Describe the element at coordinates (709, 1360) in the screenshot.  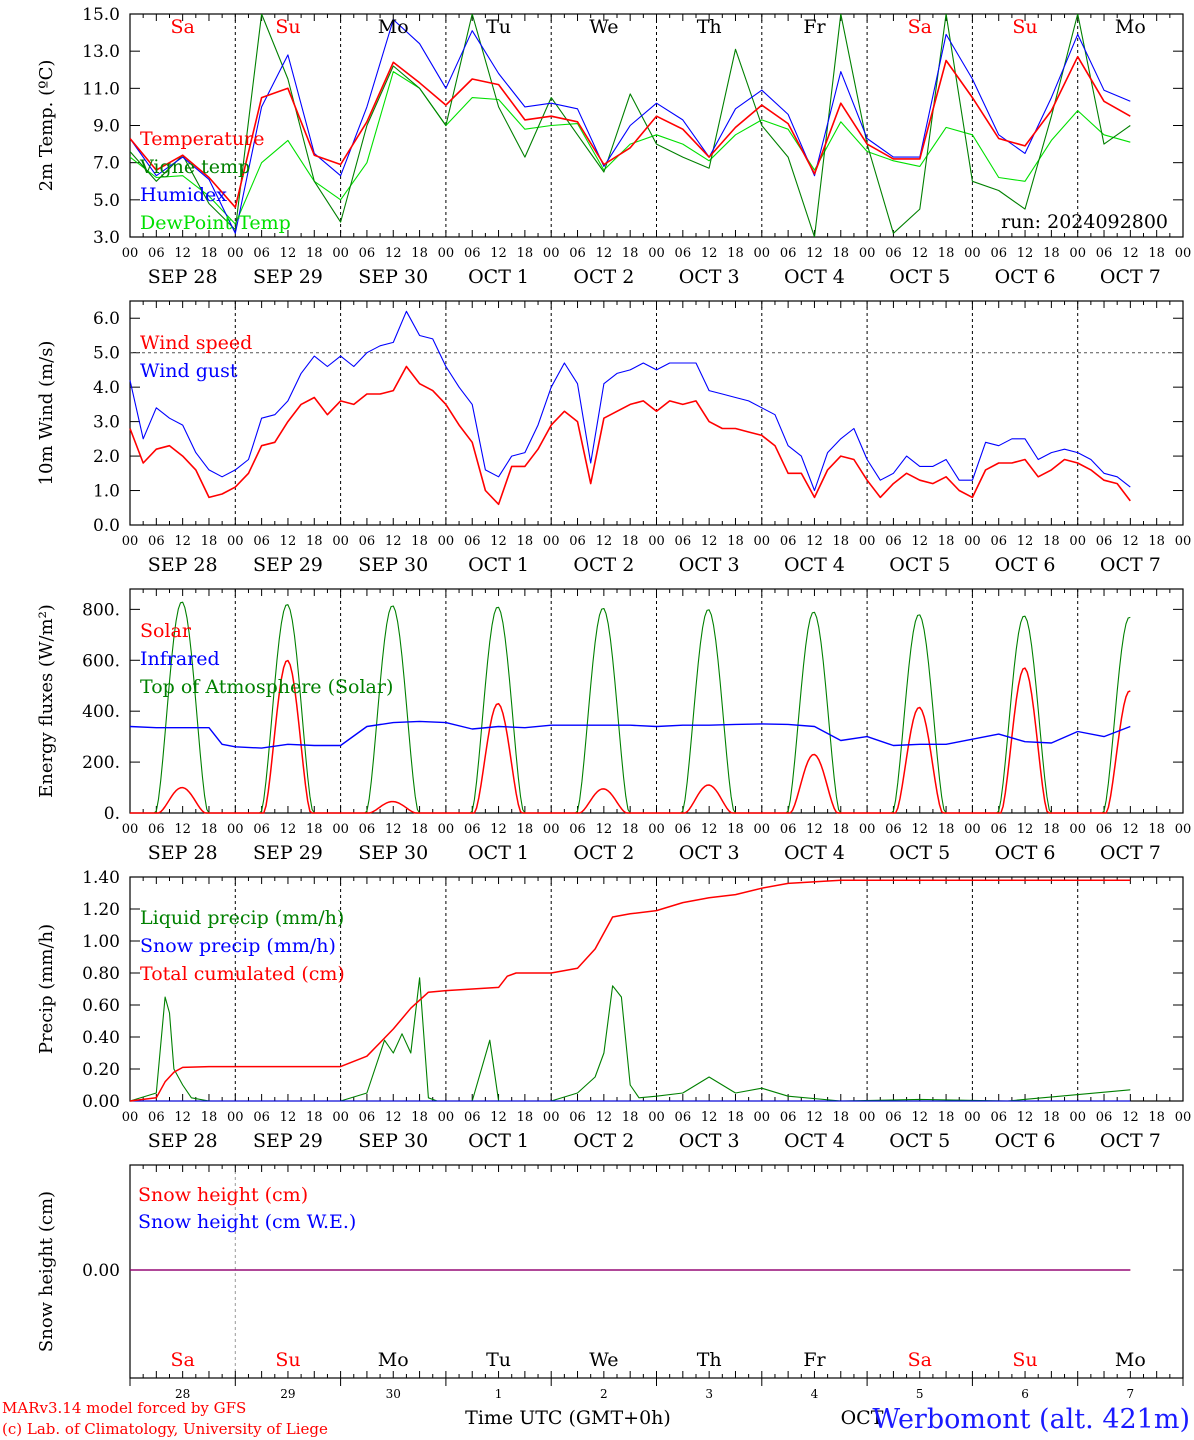
I see `day-abbr-label: Th` at that location.